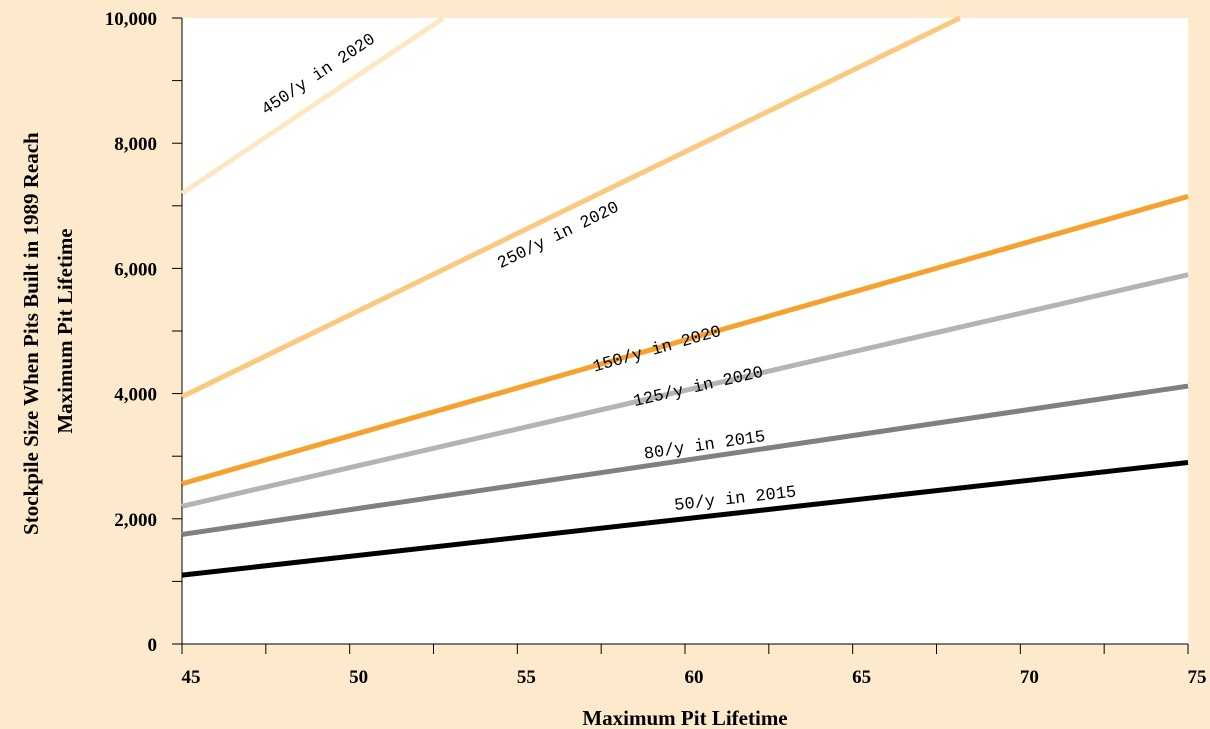 This screenshot has height=729, width=1210. Describe the element at coordinates (135, 144) in the screenshot. I see `y-tick-label: 8,000` at that location.